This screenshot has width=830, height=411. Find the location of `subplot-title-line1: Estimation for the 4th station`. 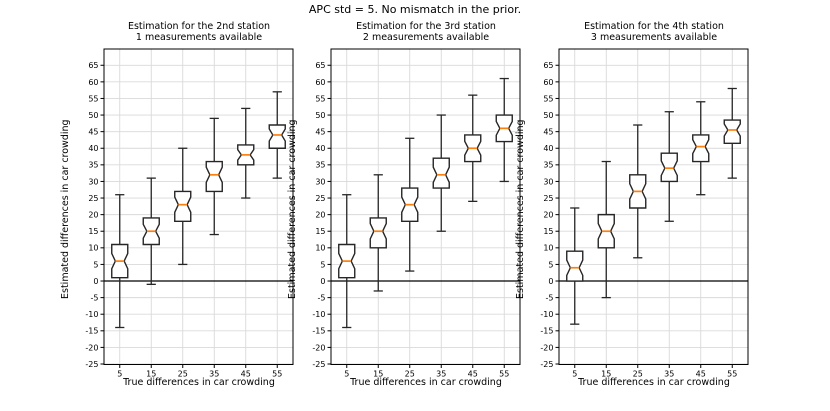

subplot-title-line1: Estimation for the 4th station is located at coordinates (654, 26).